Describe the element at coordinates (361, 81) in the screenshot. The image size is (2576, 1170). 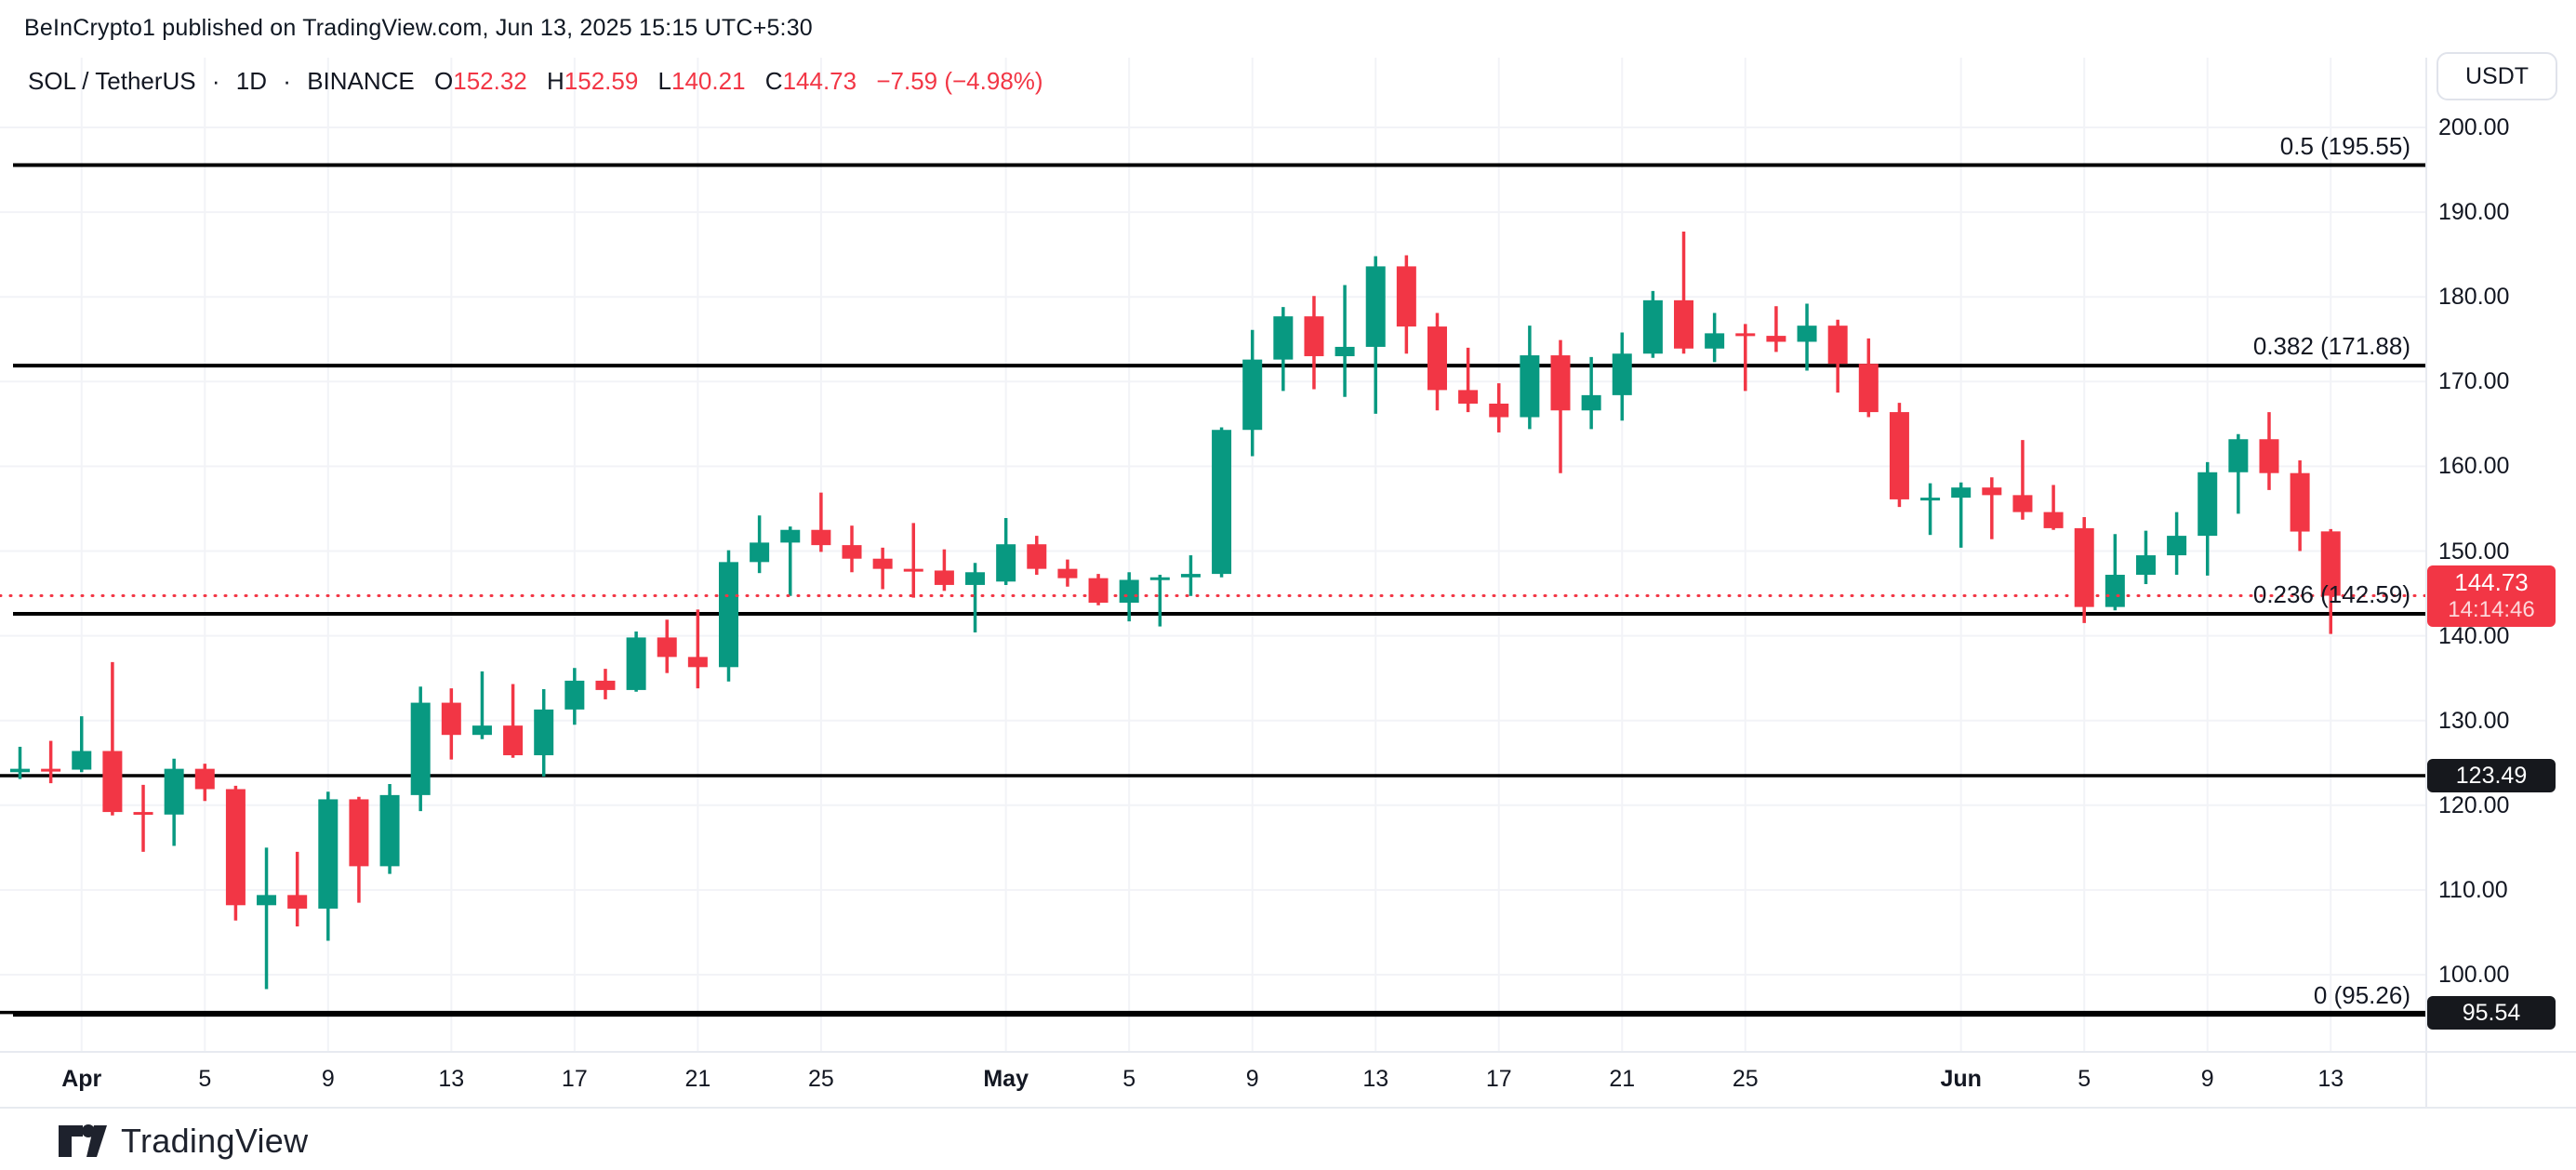
I see `exchange-label: BINANCE` at that location.